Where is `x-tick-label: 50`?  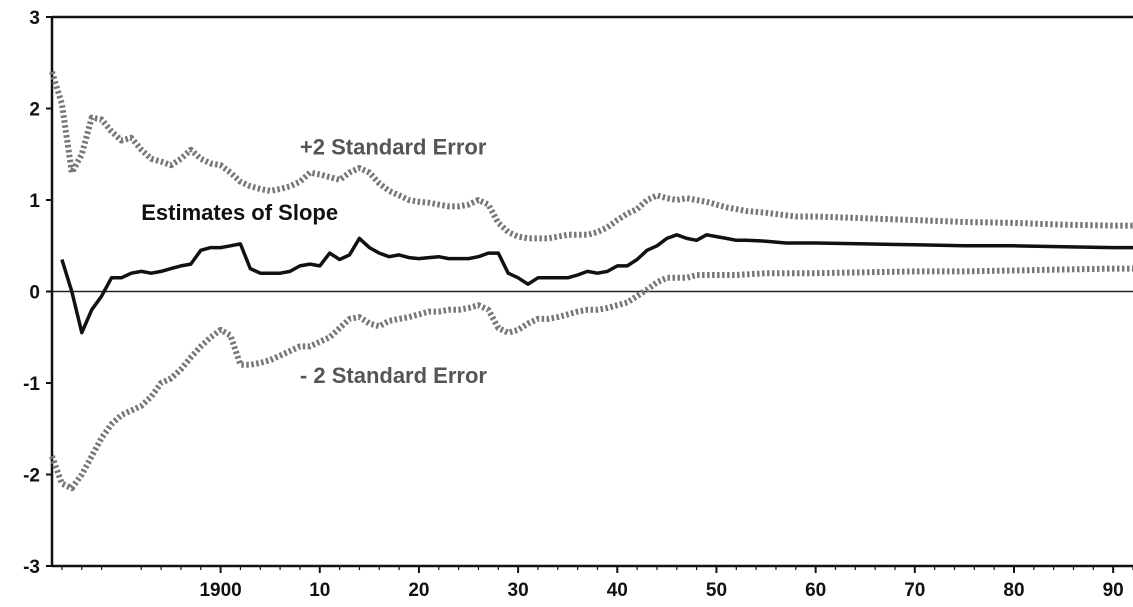
x-tick-label: 50 is located at coordinates (716, 590).